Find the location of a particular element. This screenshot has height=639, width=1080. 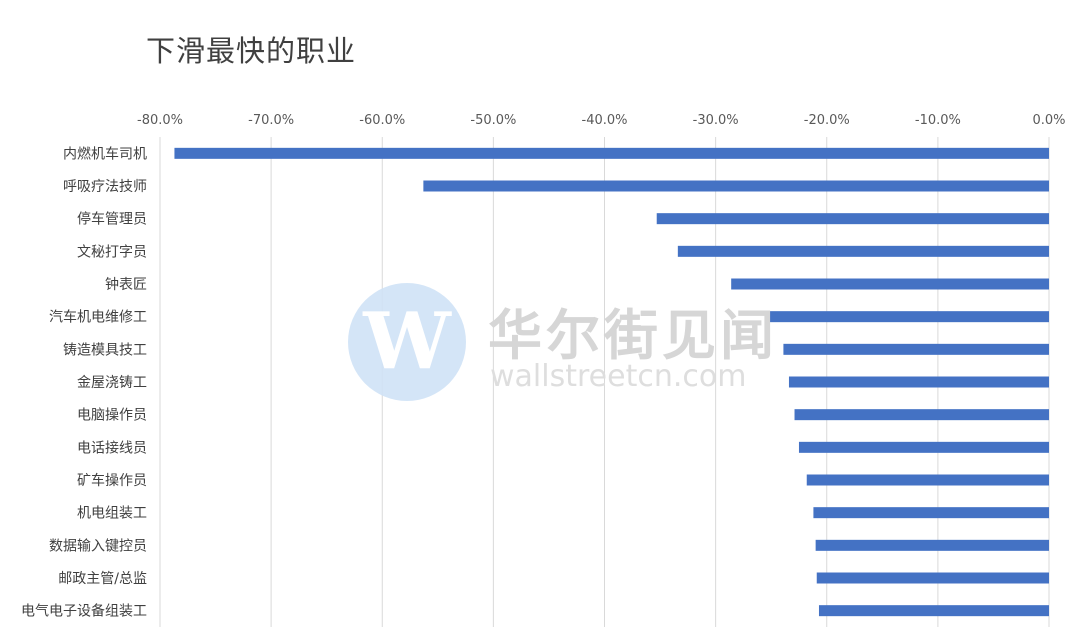

x-tick-label: -70.0% is located at coordinates (271, 120).